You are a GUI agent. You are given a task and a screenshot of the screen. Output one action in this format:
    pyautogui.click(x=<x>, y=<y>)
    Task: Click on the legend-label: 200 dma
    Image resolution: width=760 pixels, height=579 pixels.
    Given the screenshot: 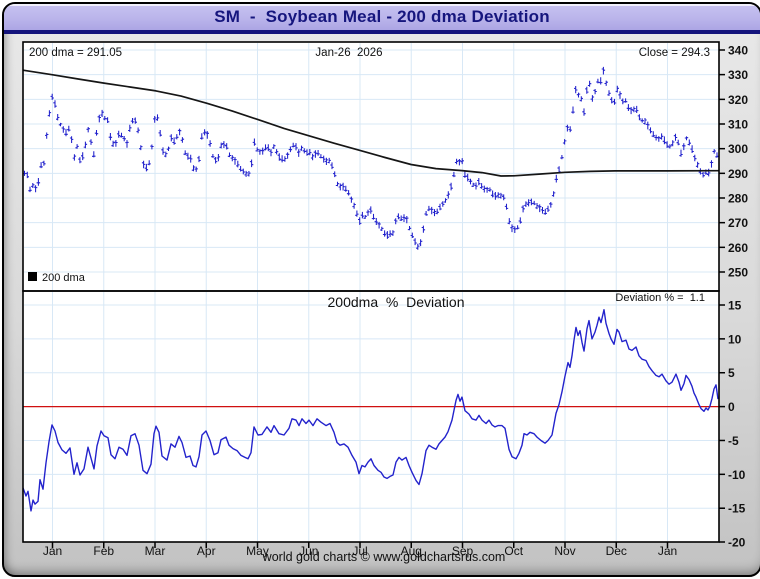 What is the action you would take?
    pyautogui.click(x=64, y=278)
    